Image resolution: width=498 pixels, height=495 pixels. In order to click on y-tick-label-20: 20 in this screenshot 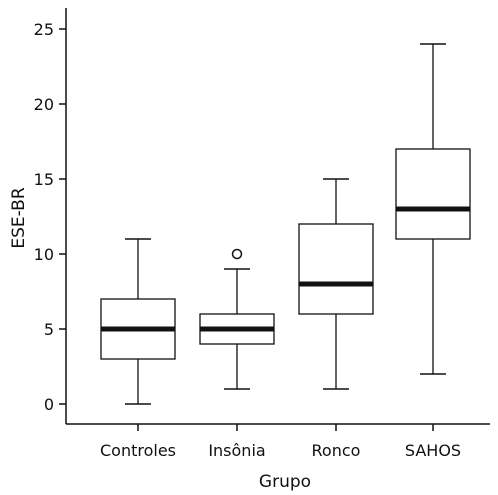, I will do `click(44, 104)`.